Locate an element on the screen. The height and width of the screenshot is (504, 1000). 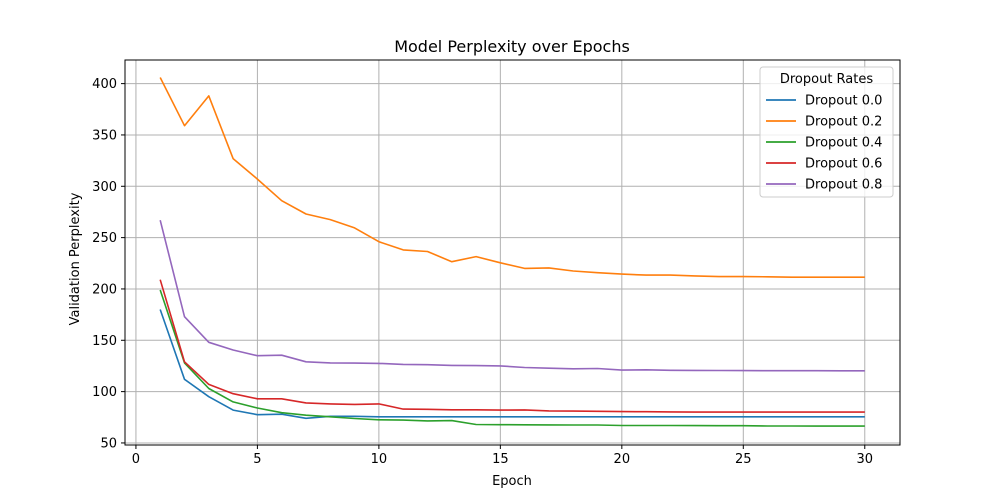
legend-title: Dropout Rates is located at coordinates (827, 79).